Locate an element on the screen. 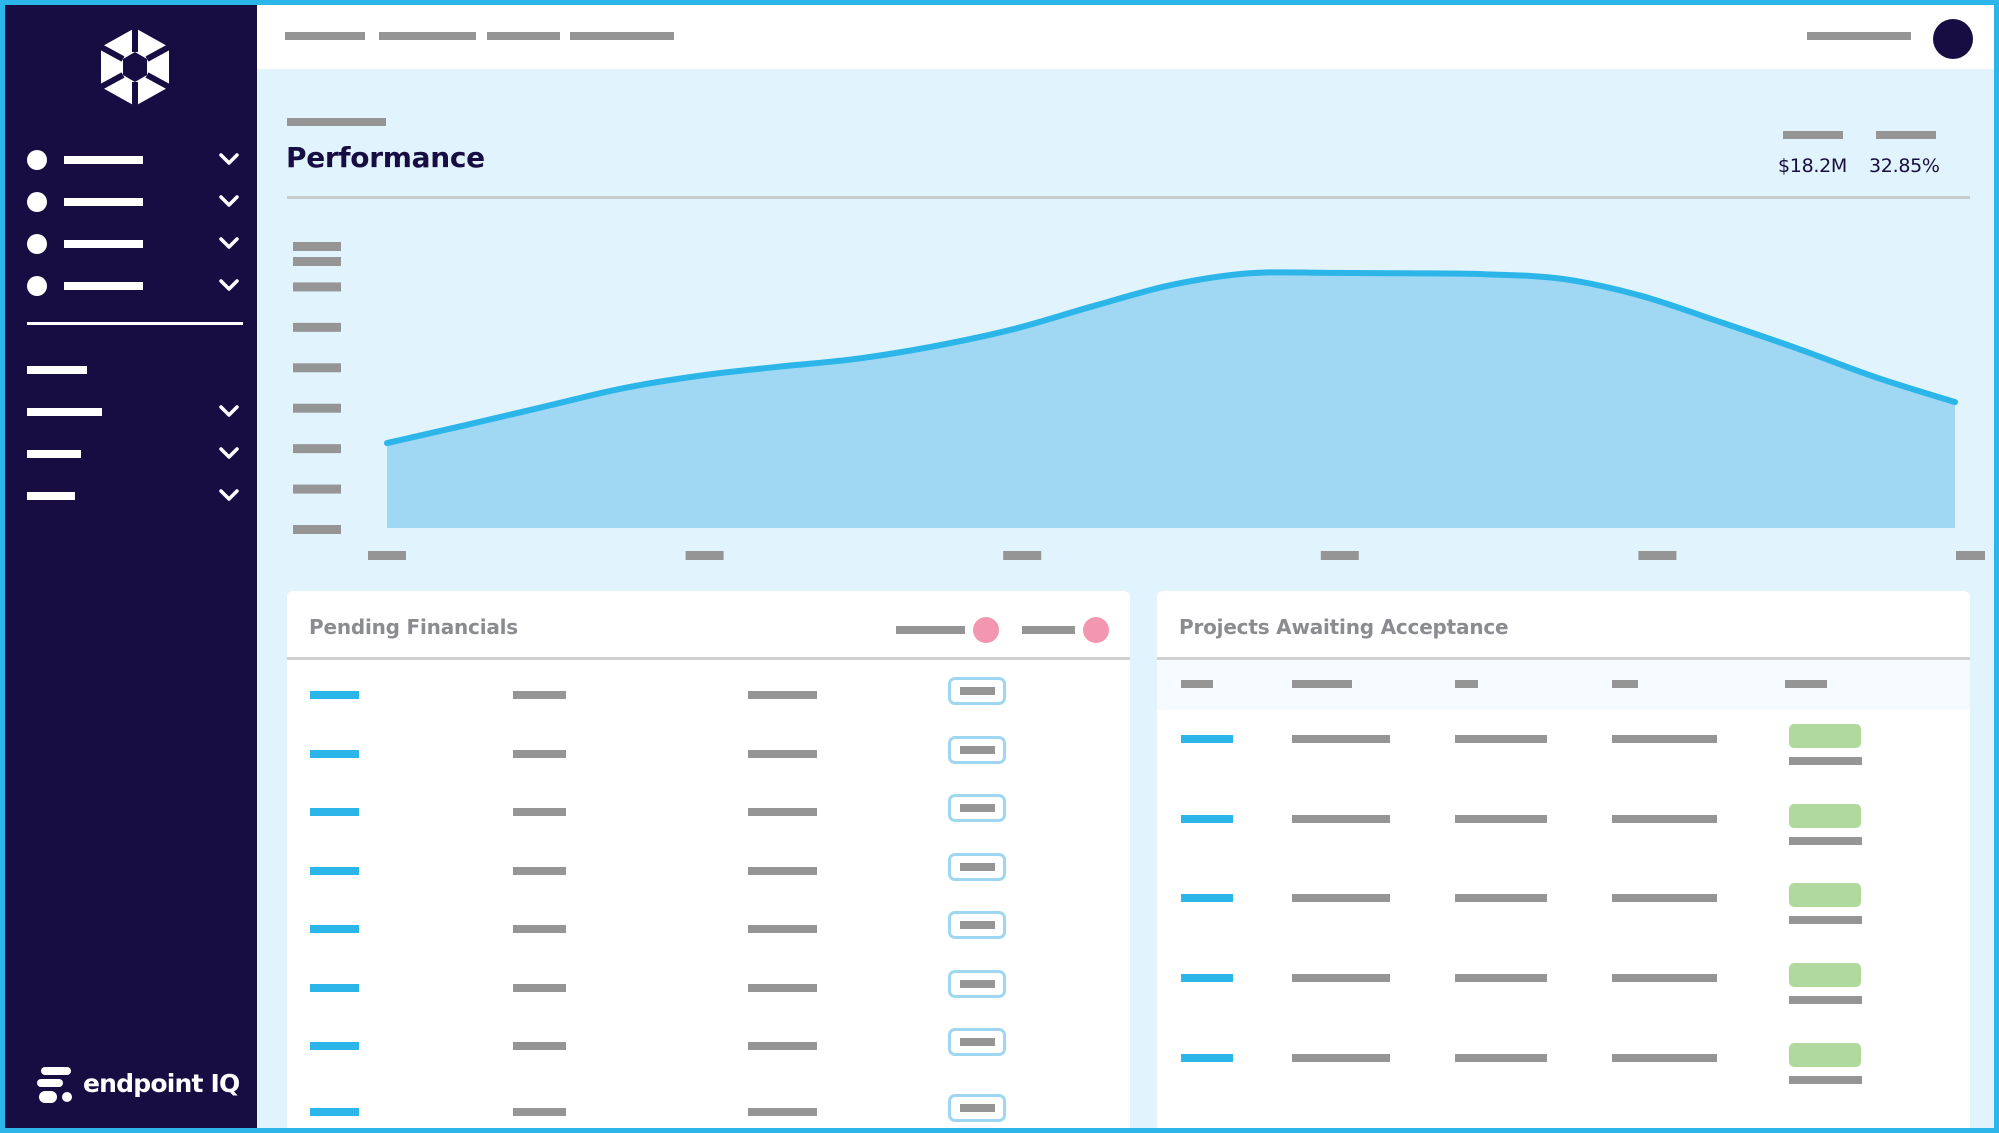 The width and height of the screenshot is (1999, 1133). user-name is located at coordinates (1859, 36).